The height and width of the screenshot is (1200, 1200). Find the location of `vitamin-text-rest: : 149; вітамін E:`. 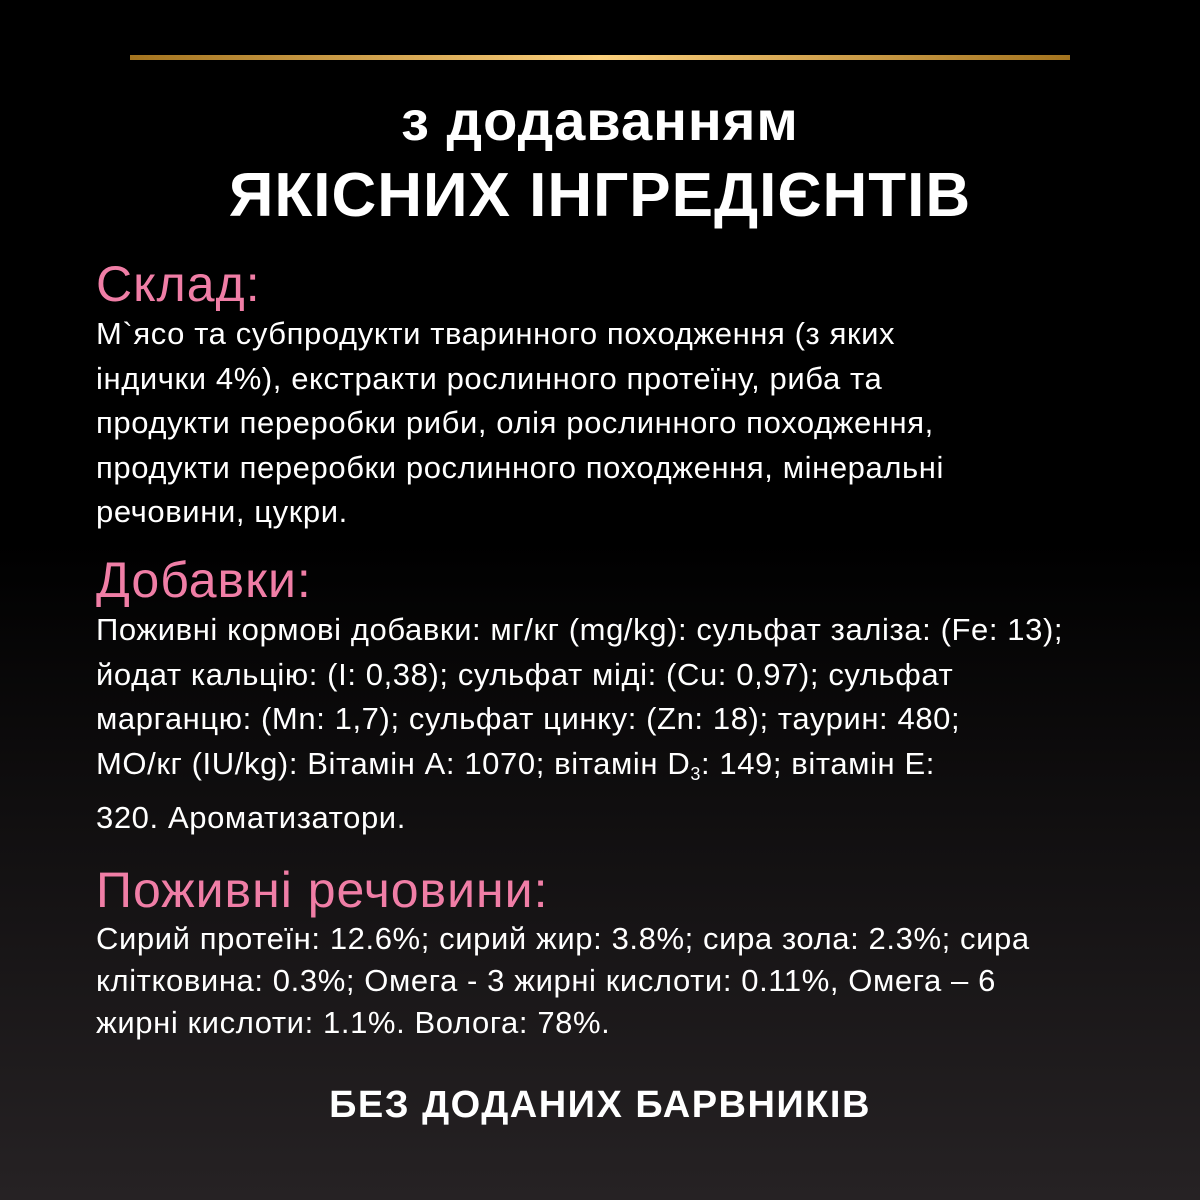

vitamin-text-rest: : 149; вітамін E: is located at coordinates (817, 763).